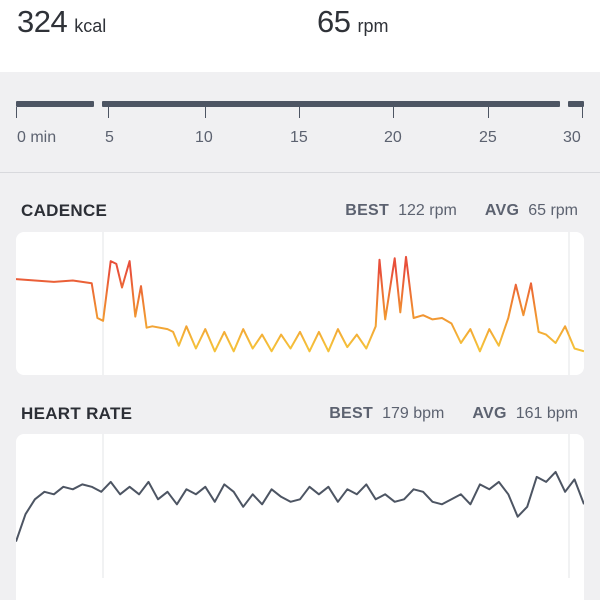 The height and width of the screenshot is (600, 600). I want to click on heart-rate-series-line, so click(300, 506).